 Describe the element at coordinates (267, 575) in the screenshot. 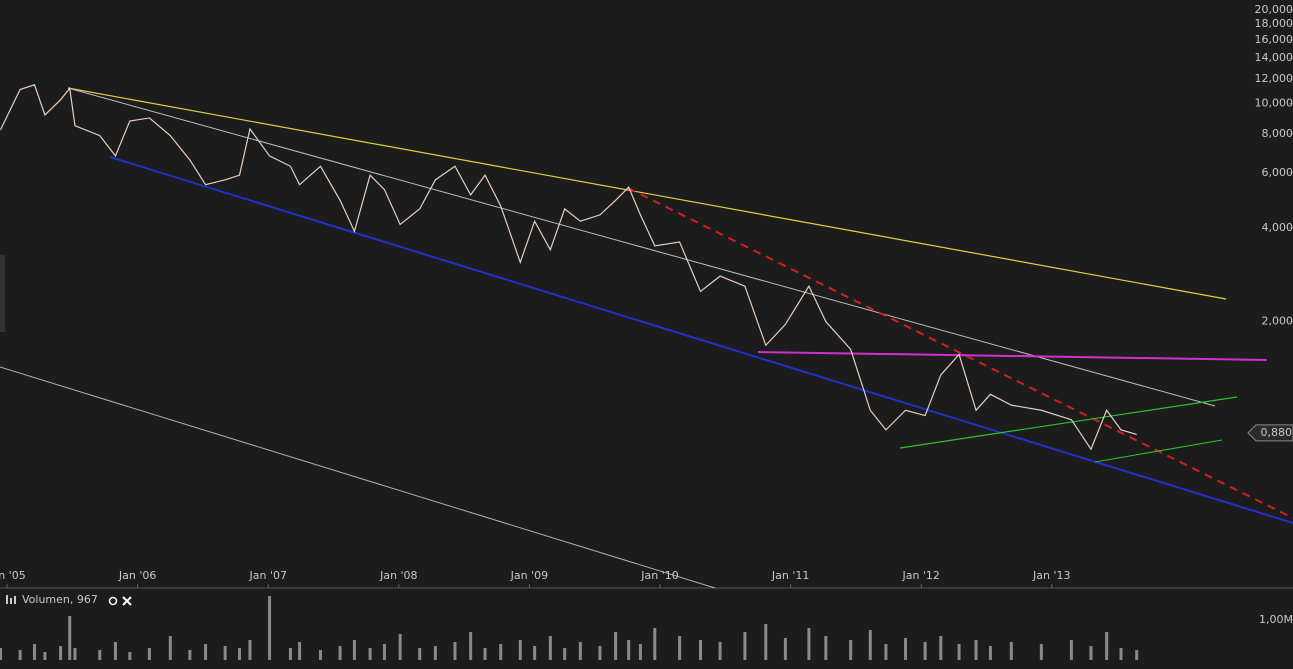

I see `x-tick-label: Jan '07` at that location.